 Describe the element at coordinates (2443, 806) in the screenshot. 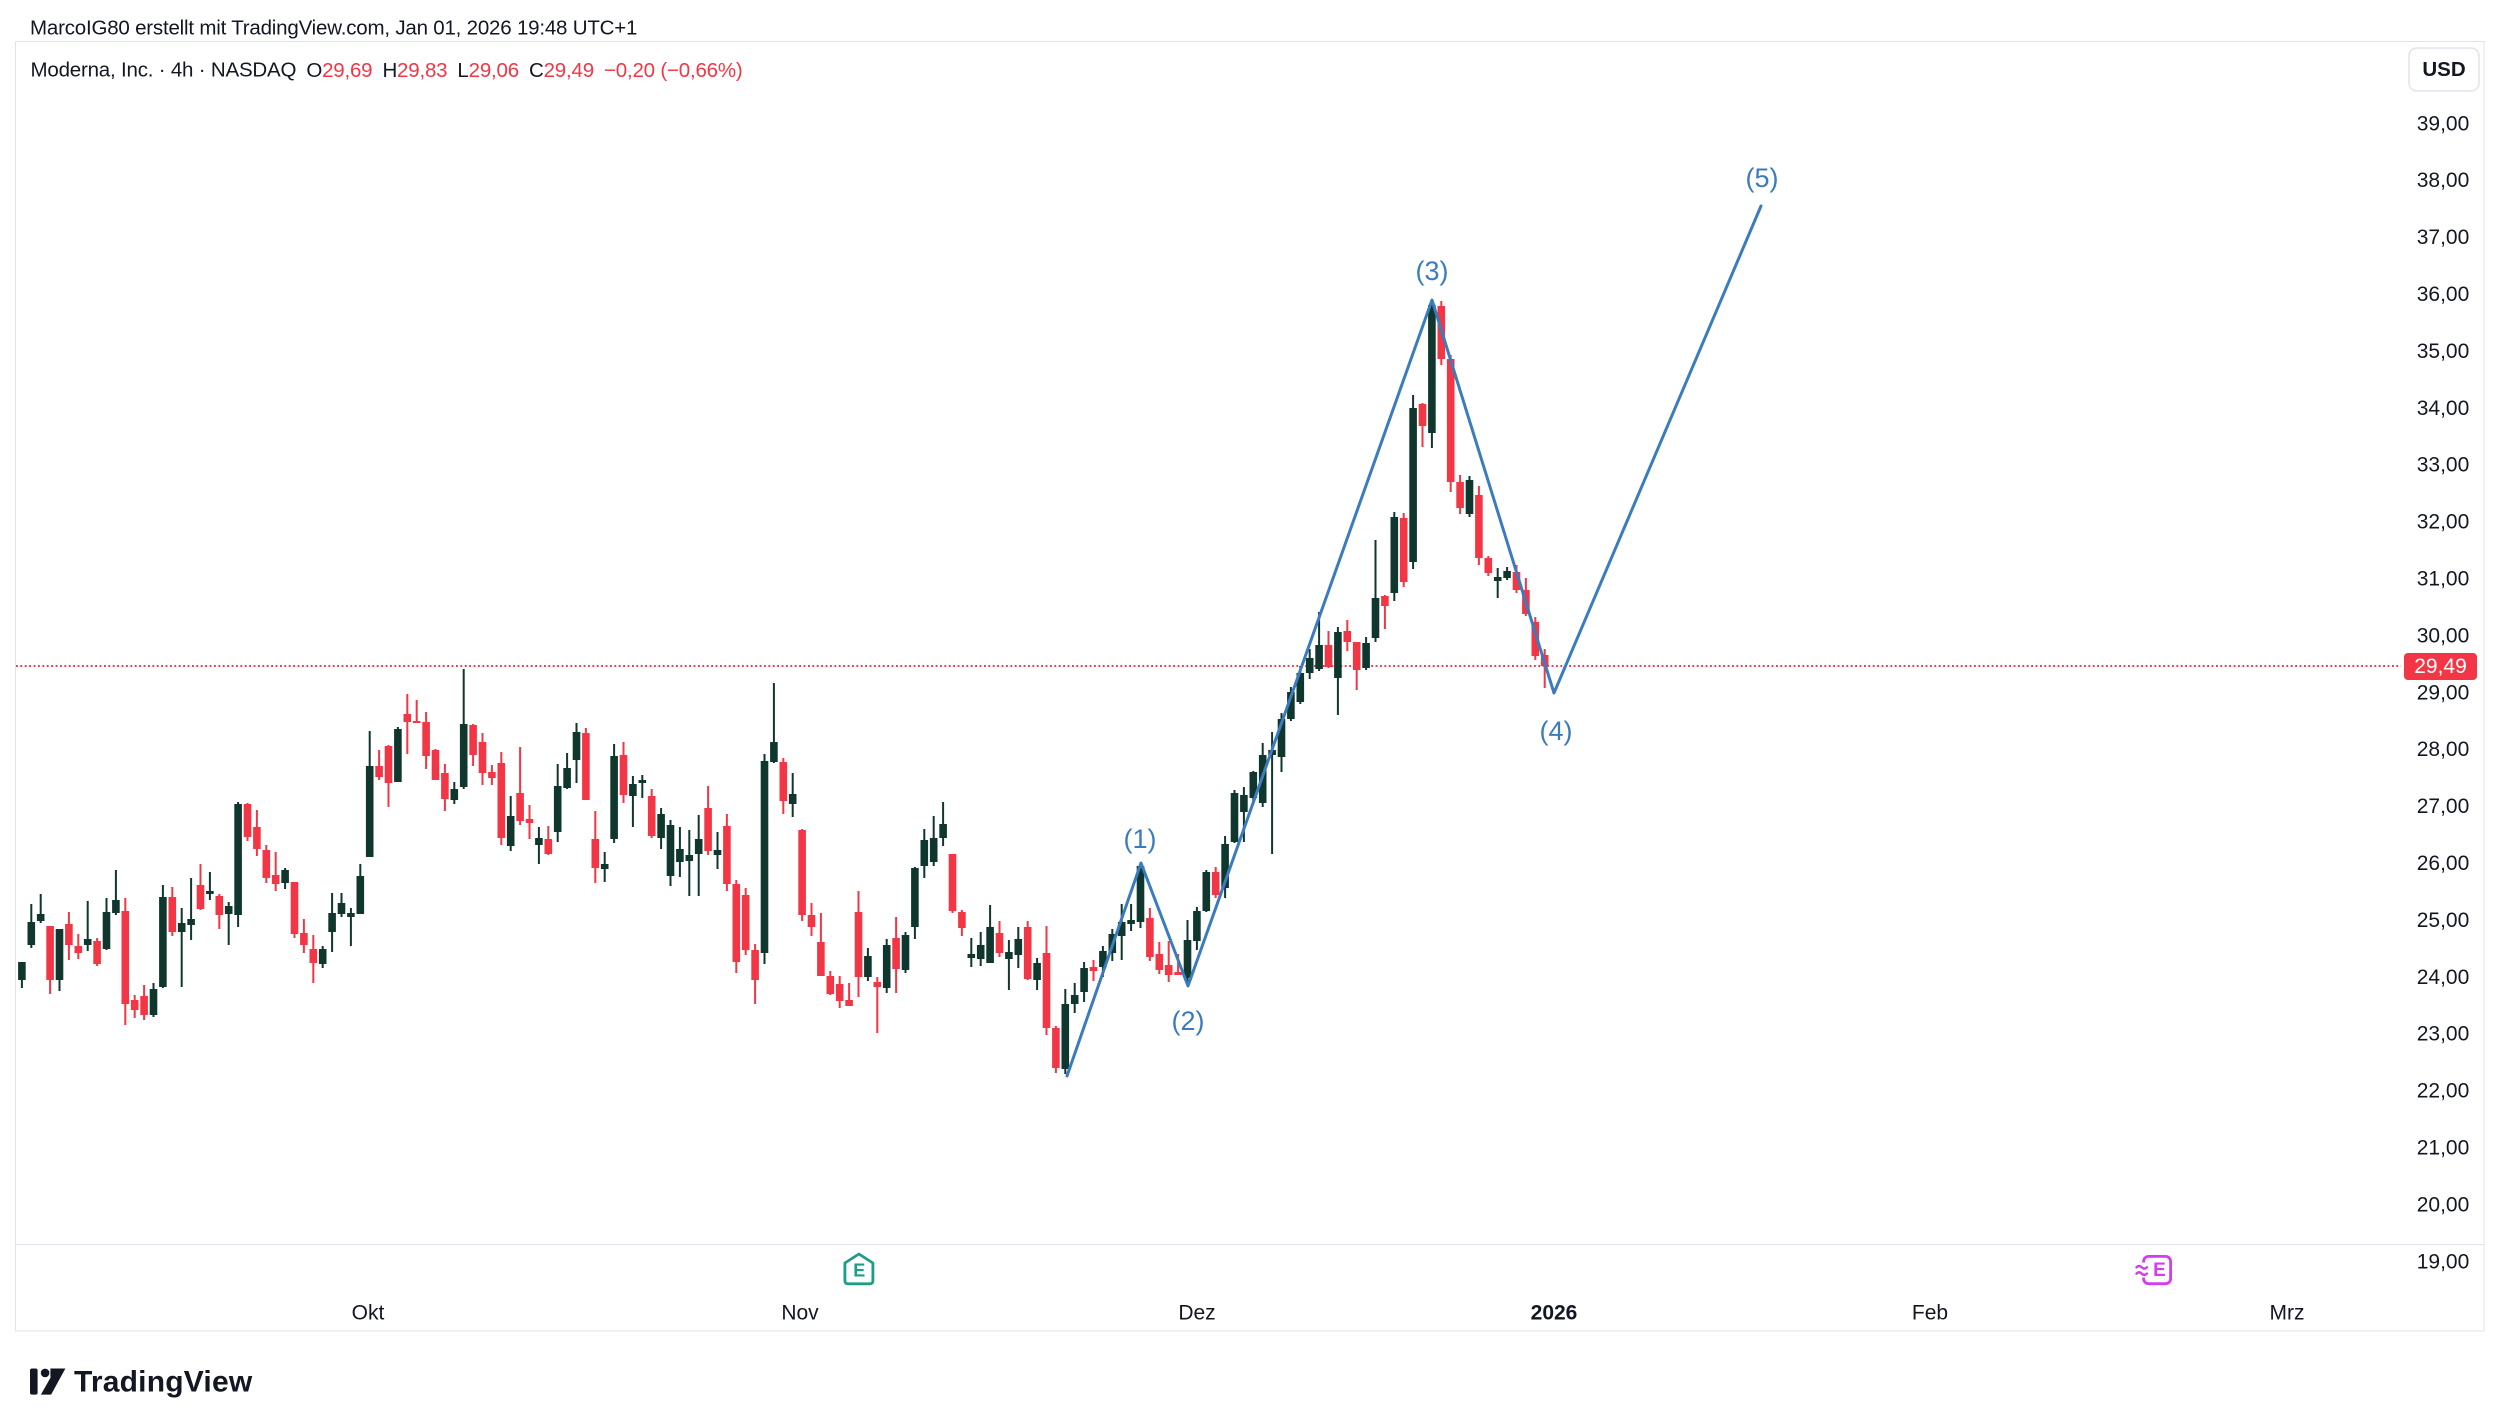

I see `svg-text: 27,00` at that location.